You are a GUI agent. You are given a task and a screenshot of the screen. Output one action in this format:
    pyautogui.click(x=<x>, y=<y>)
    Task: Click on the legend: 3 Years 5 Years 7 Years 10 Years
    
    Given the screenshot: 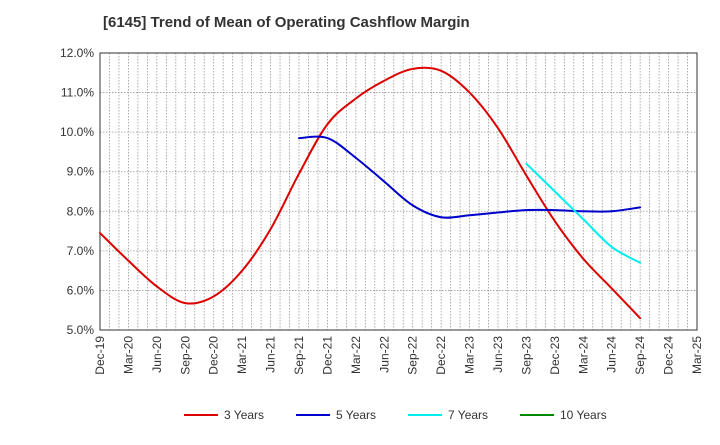 What is the action you would take?
    pyautogui.click(x=395, y=415)
    